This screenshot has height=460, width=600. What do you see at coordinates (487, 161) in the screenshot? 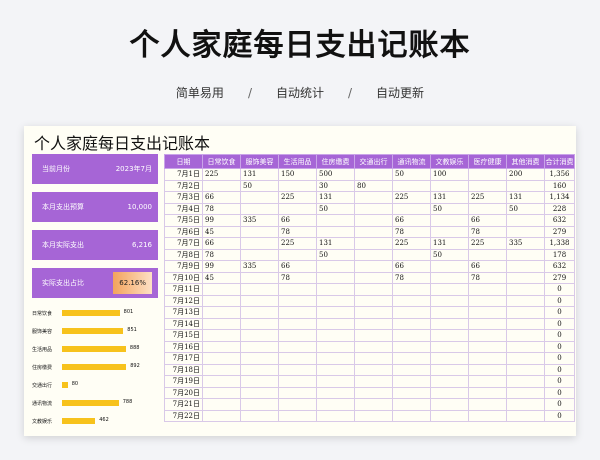
I see `column-header: 医疗健康` at bounding box center [487, 161].